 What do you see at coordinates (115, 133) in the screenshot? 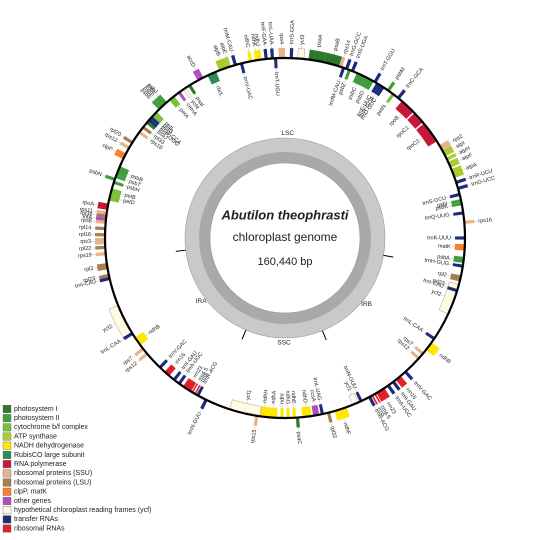
I see `gene-label: rpl20` at bounding box center [115, 133].